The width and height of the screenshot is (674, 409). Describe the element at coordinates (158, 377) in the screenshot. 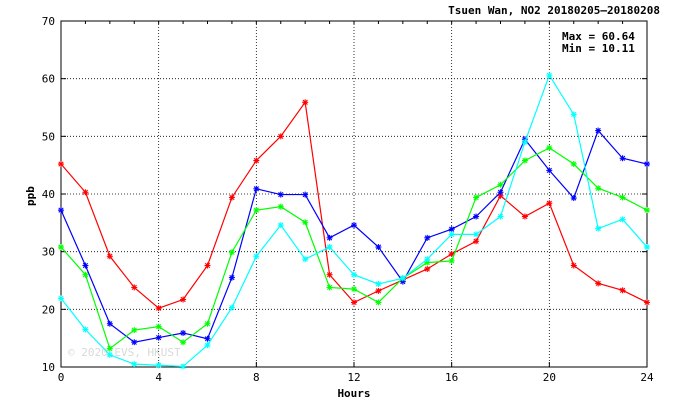

I see `x-tick-label: 4` at that location.